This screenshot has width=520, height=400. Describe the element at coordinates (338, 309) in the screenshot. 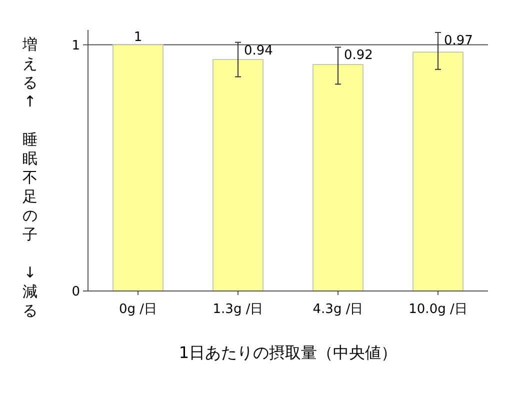

I see `x-tick-label: 4.3g /日` at that location.